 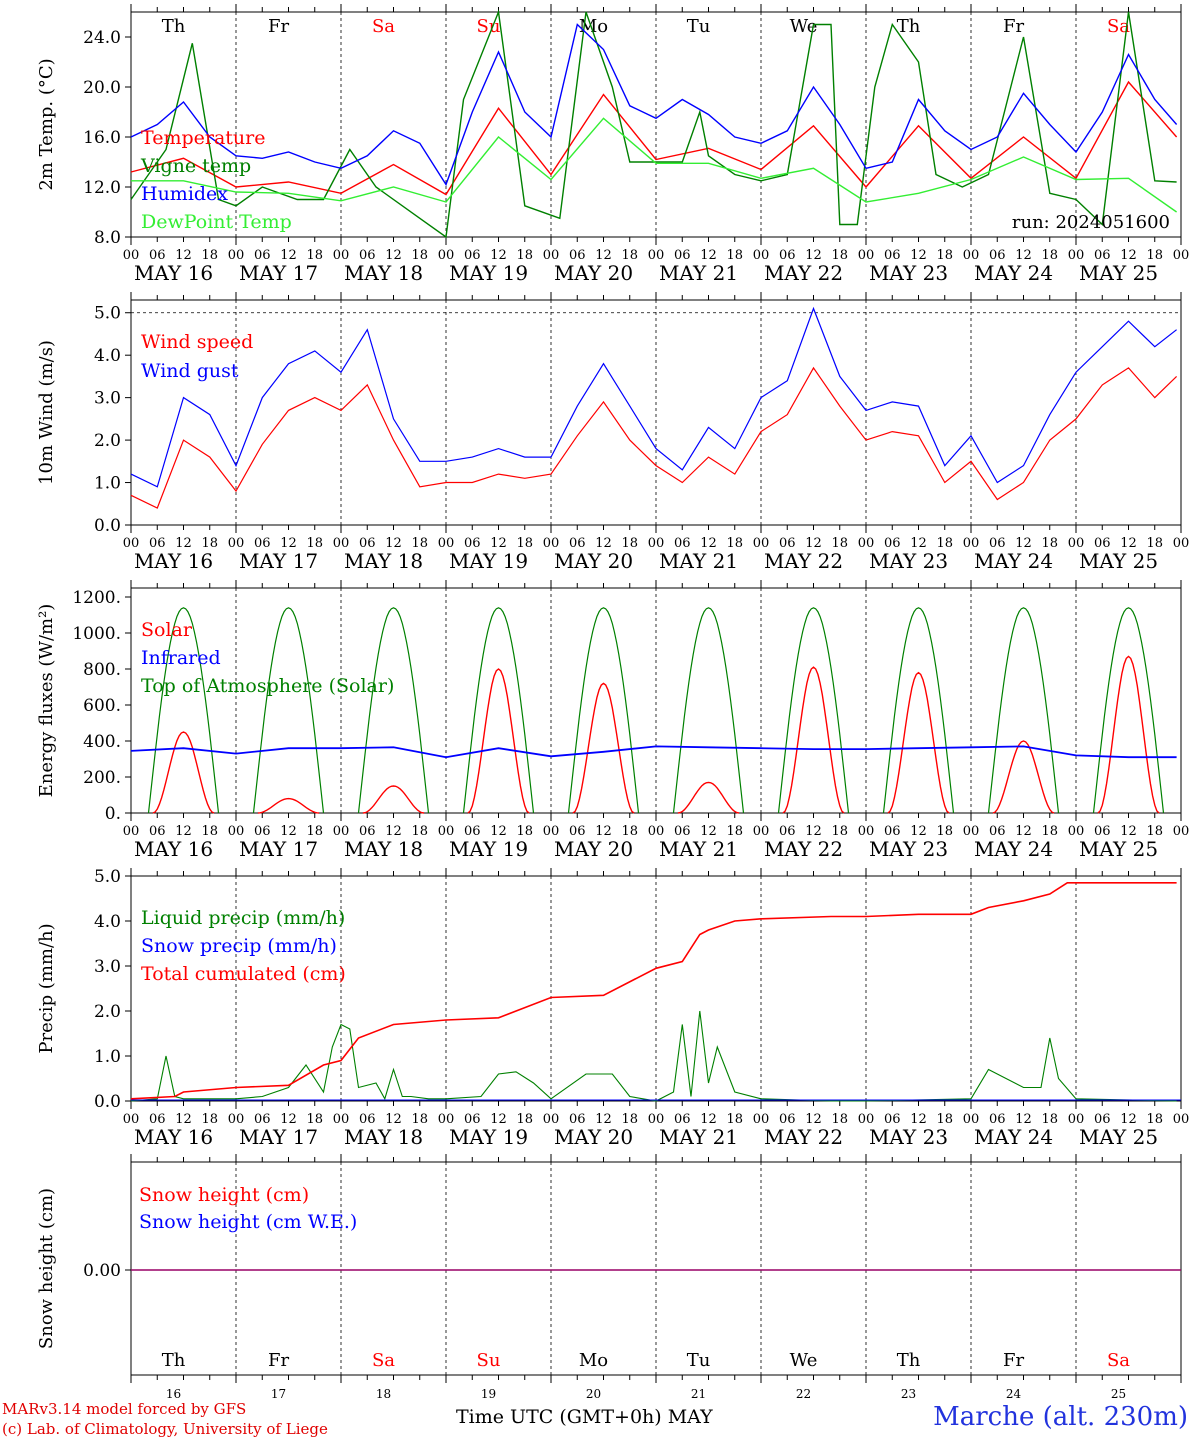 I want to click on day-title: MAY 16, so click(x=173, y=1137).